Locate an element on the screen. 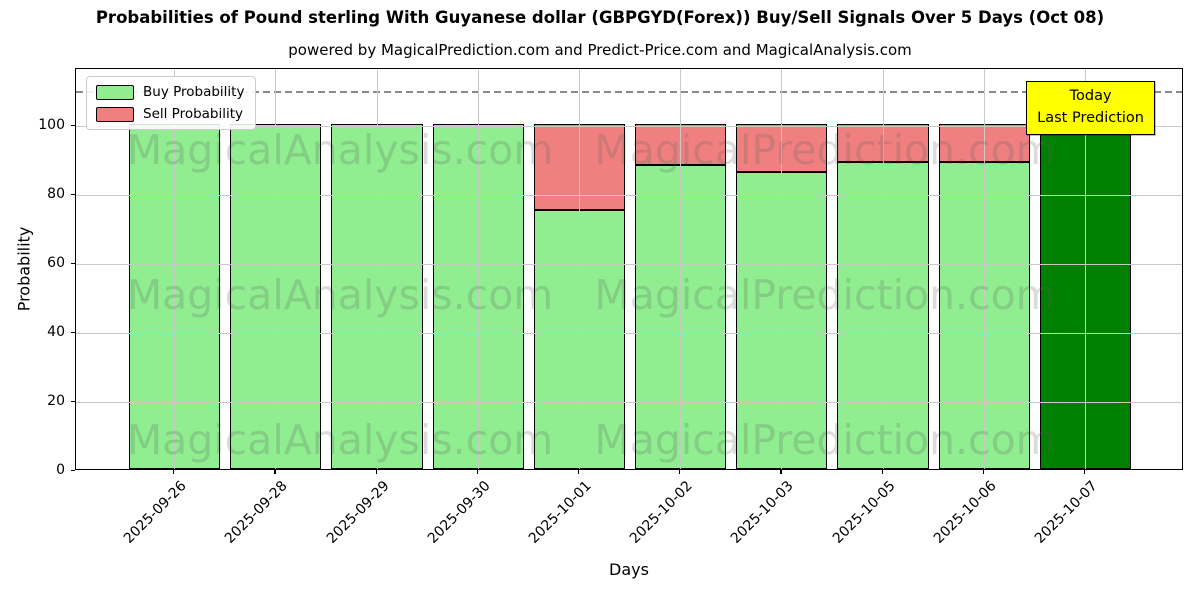 The image size is (1200, 600). x-tick-label: 2025-10-05 is located at coordinates (864, 512).